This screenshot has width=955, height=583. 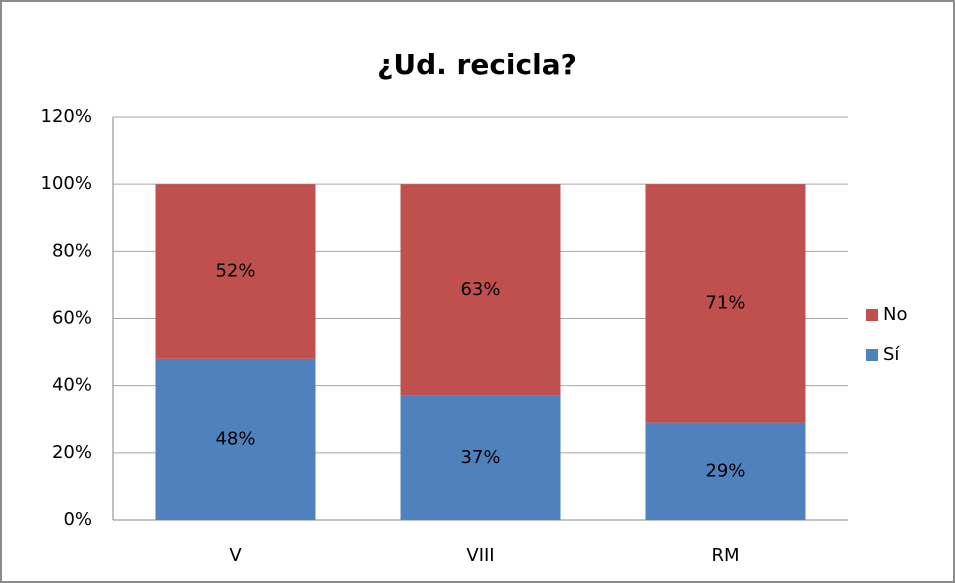 What do you see at coordinates (235, 555) in the screenshot?
I see `x-tick-label: V` at bounding box center [235, 555].